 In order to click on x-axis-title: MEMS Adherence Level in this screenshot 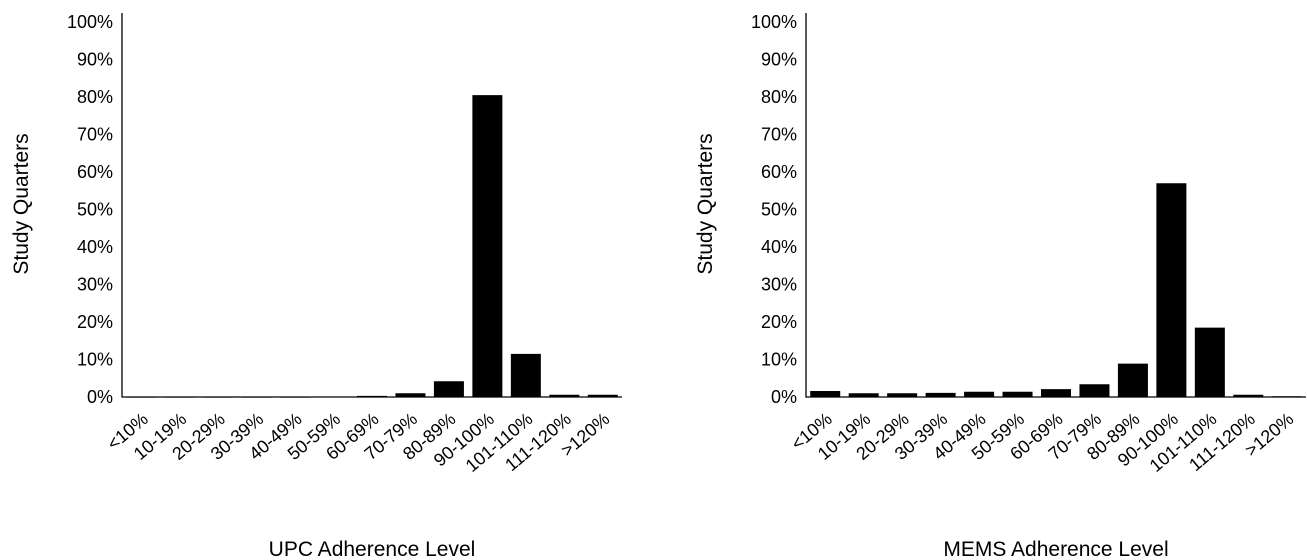, I will do `click(1055, 549)`.